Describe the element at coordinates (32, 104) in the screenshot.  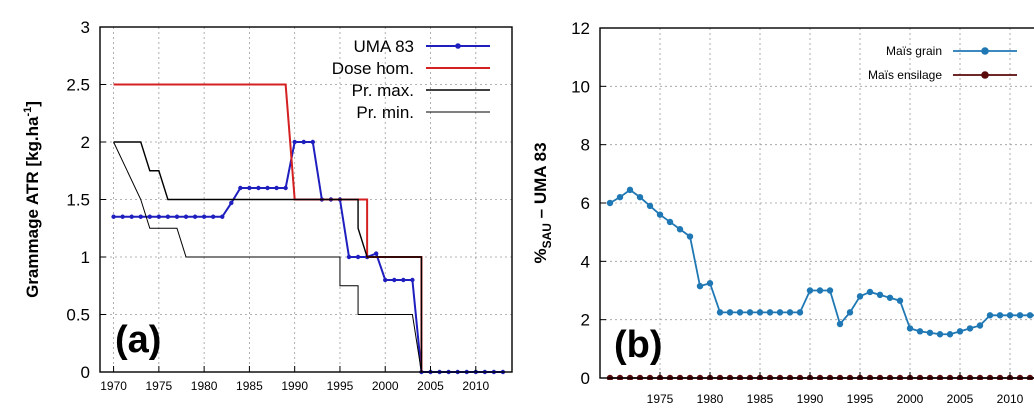
I see `chart-a-ylabel-end: ]` at that location.